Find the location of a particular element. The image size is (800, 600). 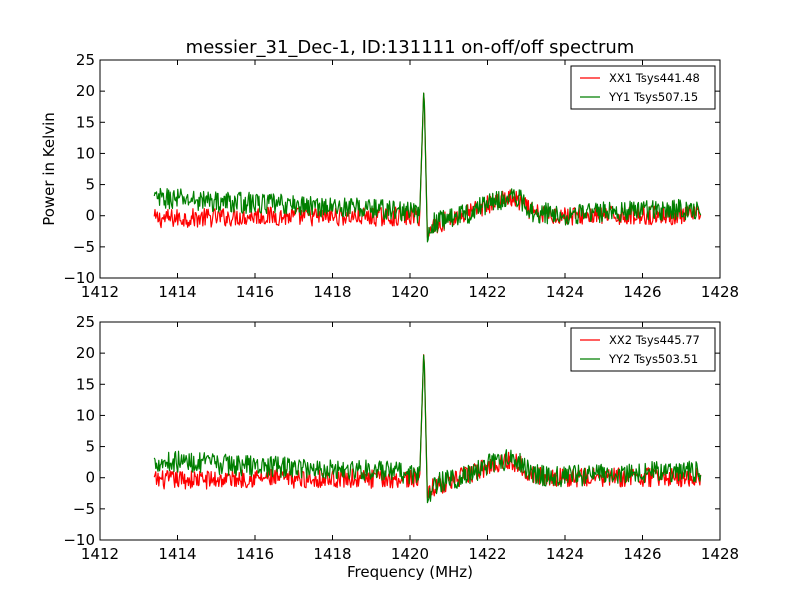

legend: XX1 Tsys441.48 YY1 Tsys507.15 is located at coordinates (643, 87).